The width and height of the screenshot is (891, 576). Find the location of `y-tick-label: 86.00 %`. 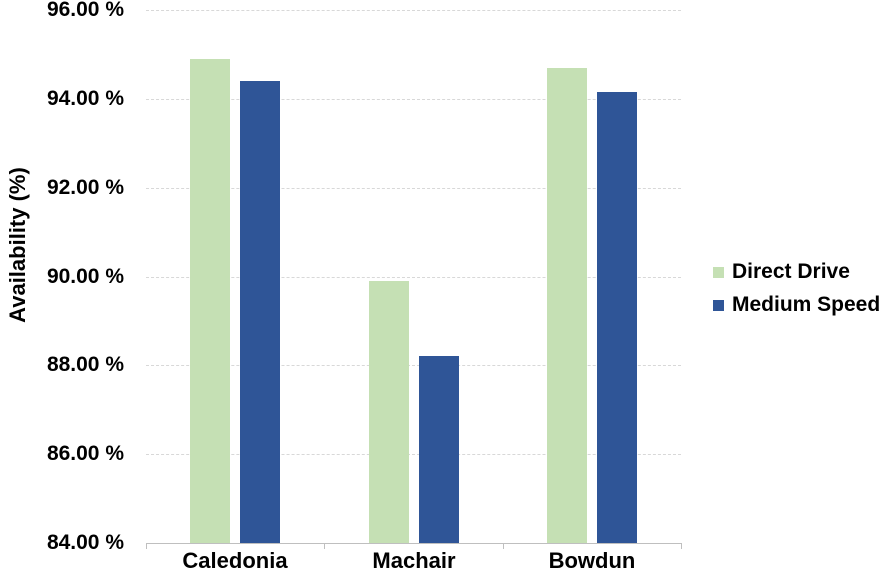

y-tick-label: 86.00 % is located at coordinates (85, 454).